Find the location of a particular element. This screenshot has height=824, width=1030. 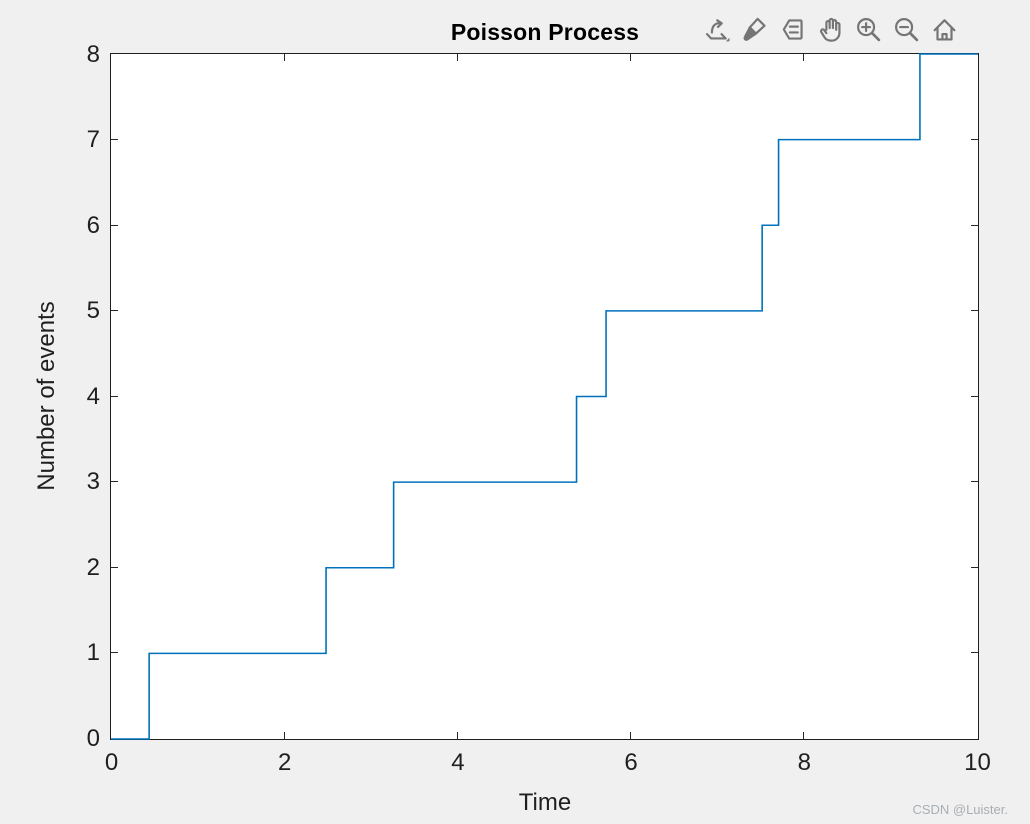

y-tick-label: 6 is located at coordinates (93, 225).